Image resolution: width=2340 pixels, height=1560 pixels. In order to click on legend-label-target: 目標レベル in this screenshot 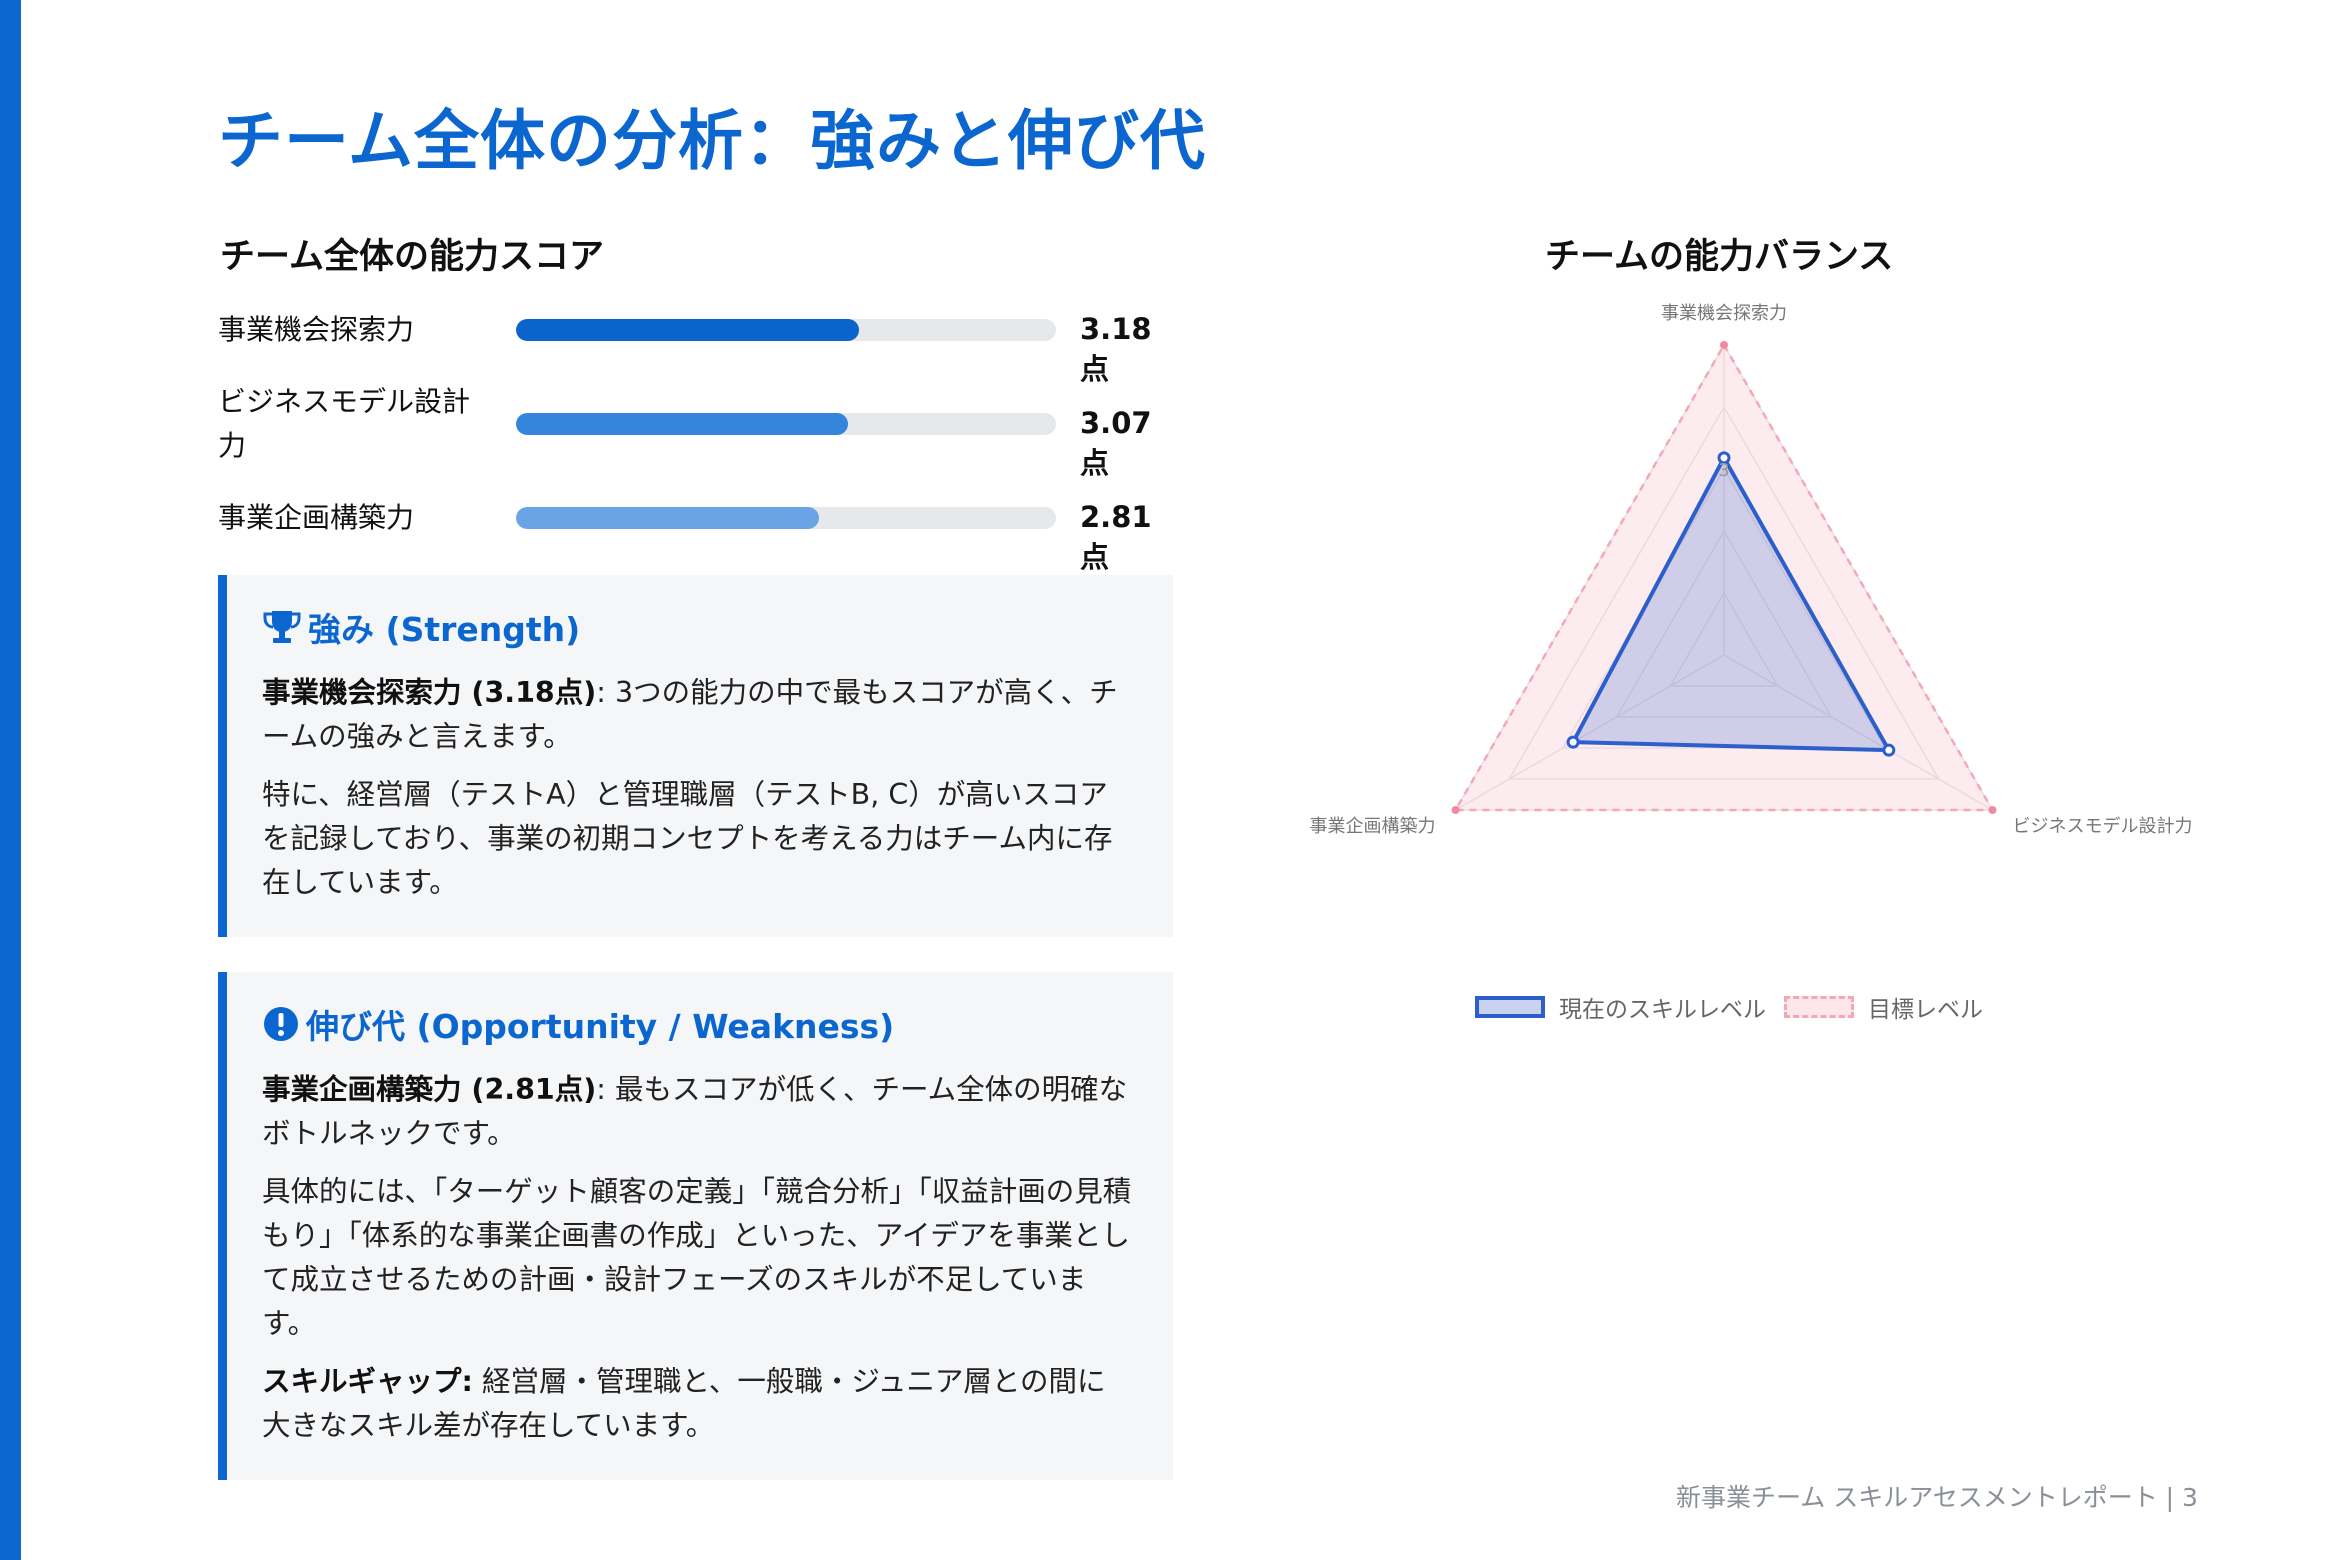, I will do `click(1925, 1010)`.